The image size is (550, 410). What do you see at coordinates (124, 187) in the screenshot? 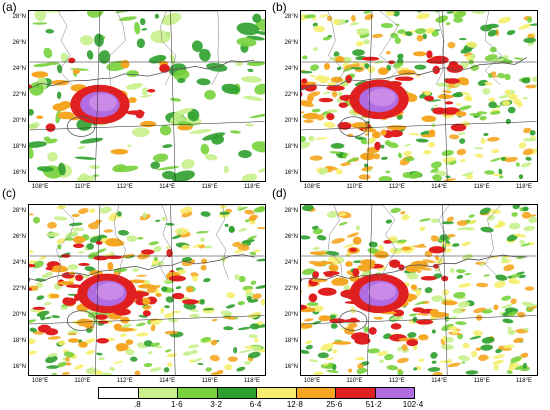
I see `longitude-label: 112°E` at bounding box center [124, 187].